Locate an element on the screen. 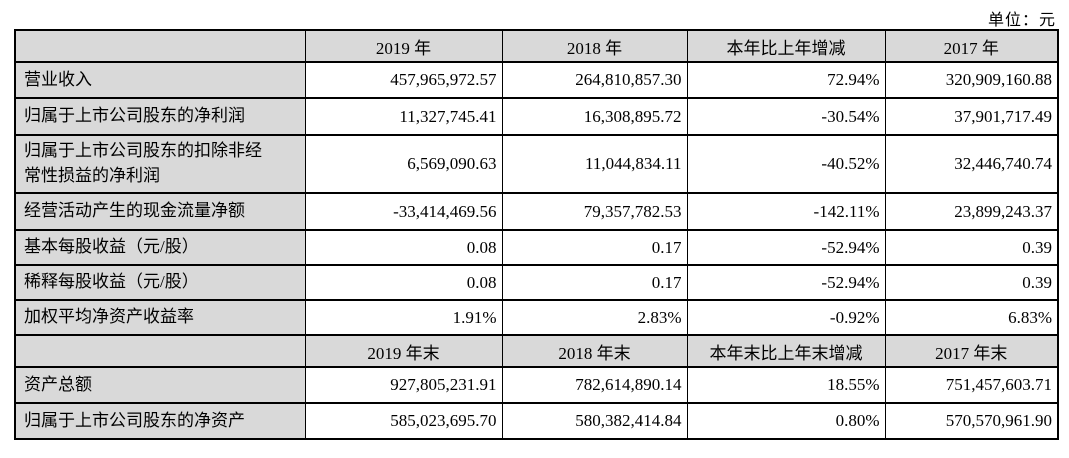 The image size is (1069, 458). value-cell: 927,805,231.91 is located at coordinates (403, 385).